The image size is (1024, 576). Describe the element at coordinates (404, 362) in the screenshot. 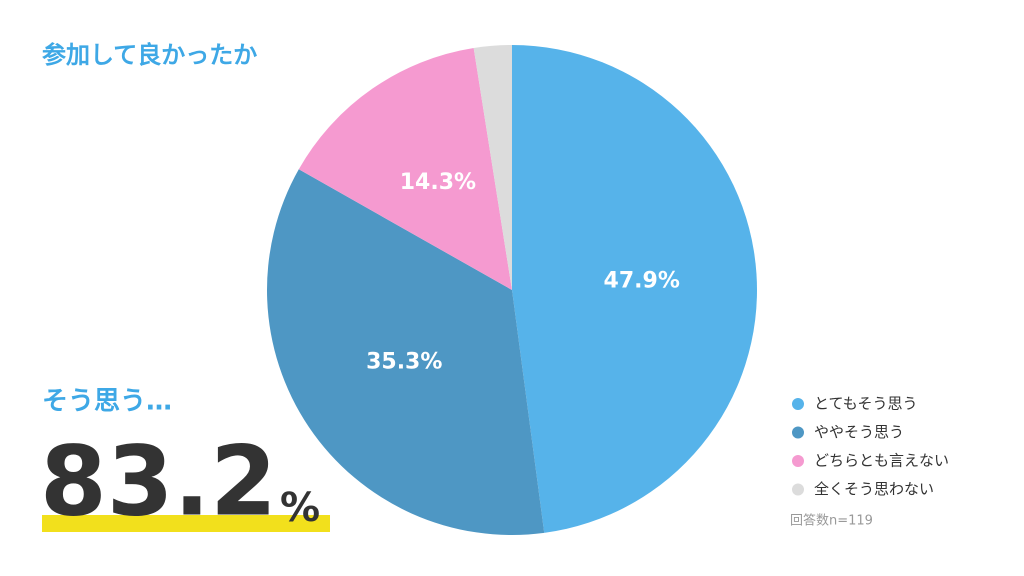

I see `data-label: 35.3%` at that location.